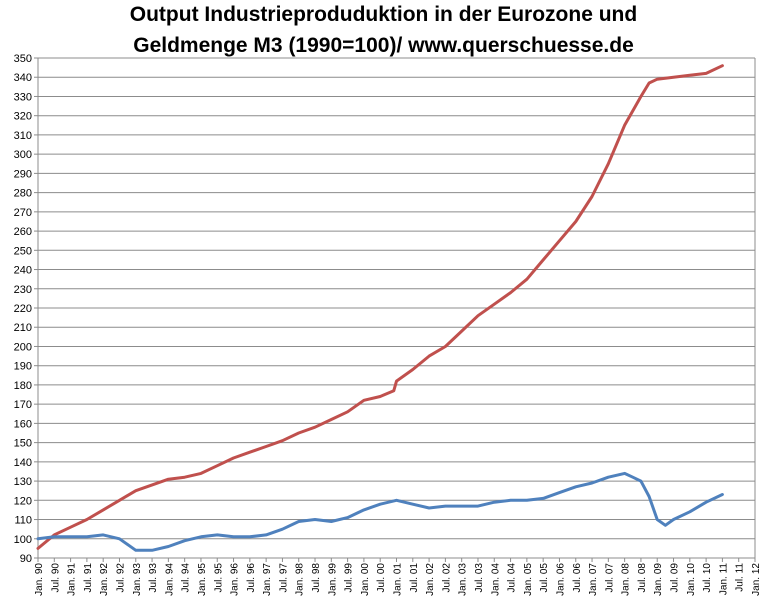  Describe the element at coordinates (723, 579) in the screenshot. I see `x-tick-label: Jan. 11` at that location.